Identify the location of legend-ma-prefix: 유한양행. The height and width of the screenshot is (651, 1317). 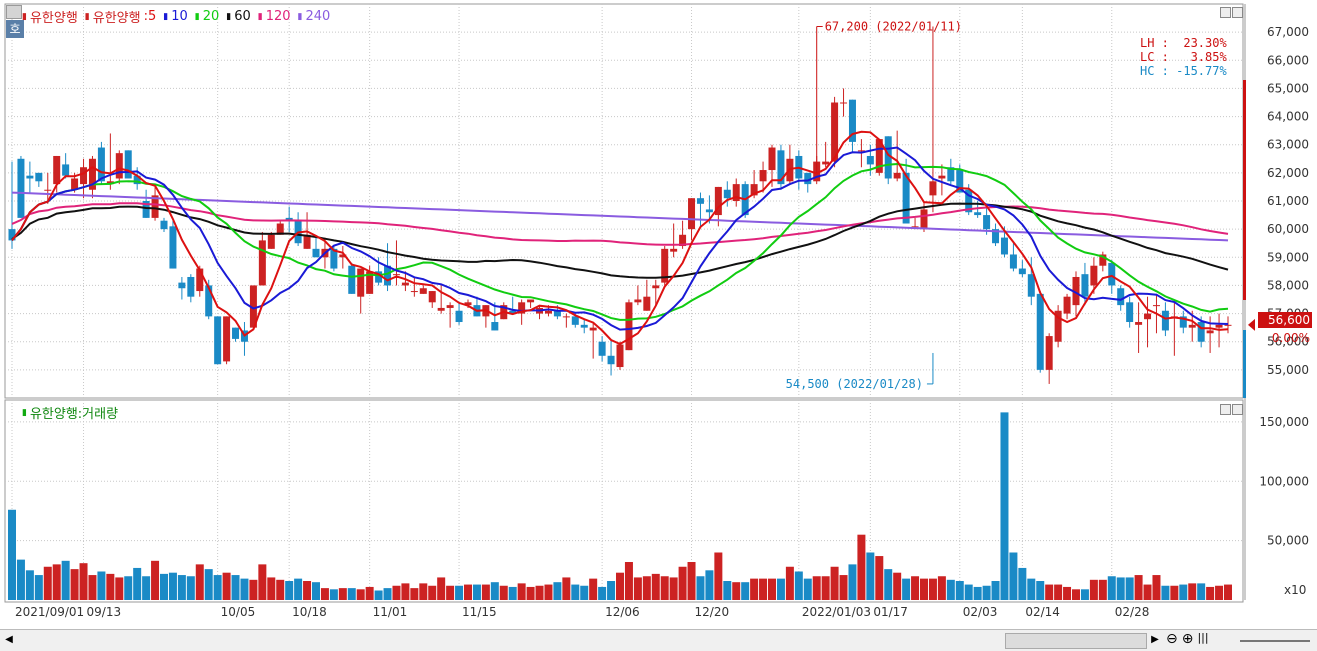
(116, 18).